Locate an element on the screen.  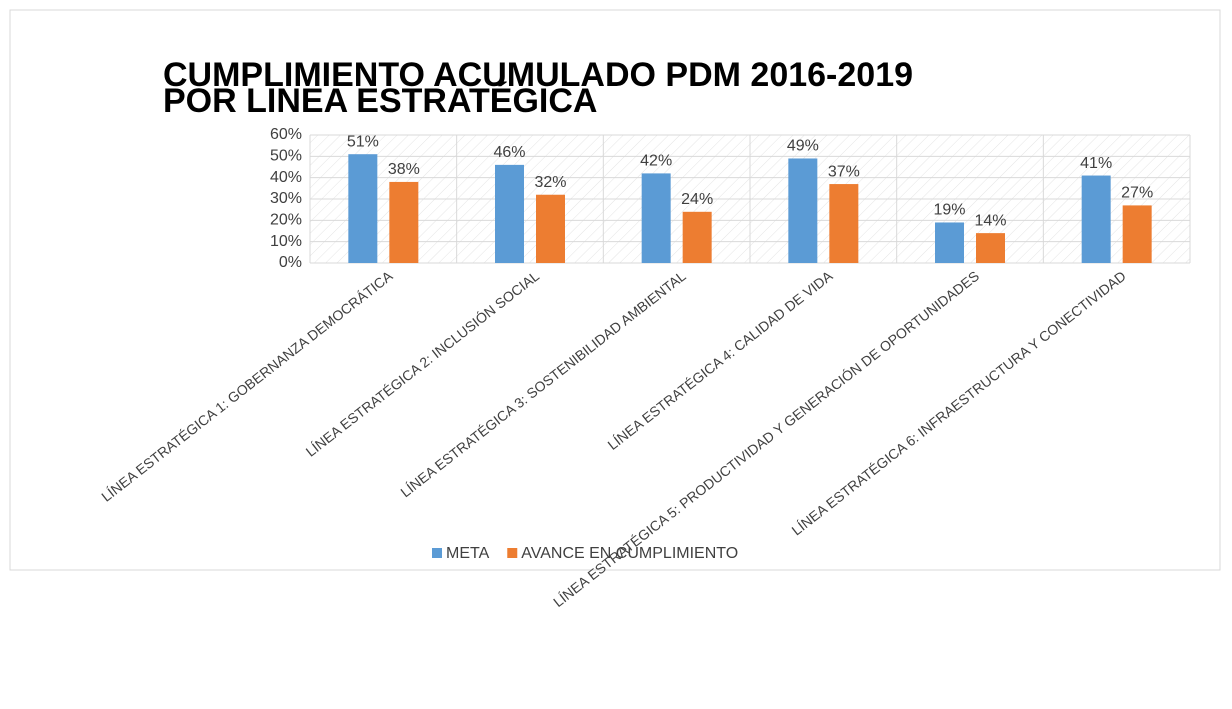
value-label: 38% is located at coordinates (404, 169).